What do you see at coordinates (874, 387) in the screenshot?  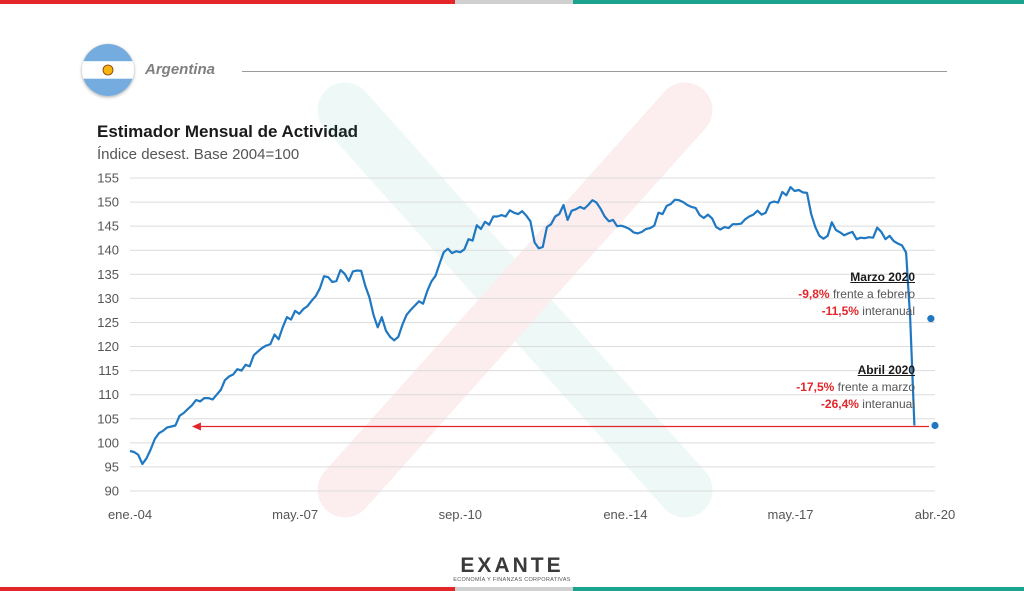 I see `annotation-abril-monthly-text: frente a marzo` at bounding box center [874, 387].